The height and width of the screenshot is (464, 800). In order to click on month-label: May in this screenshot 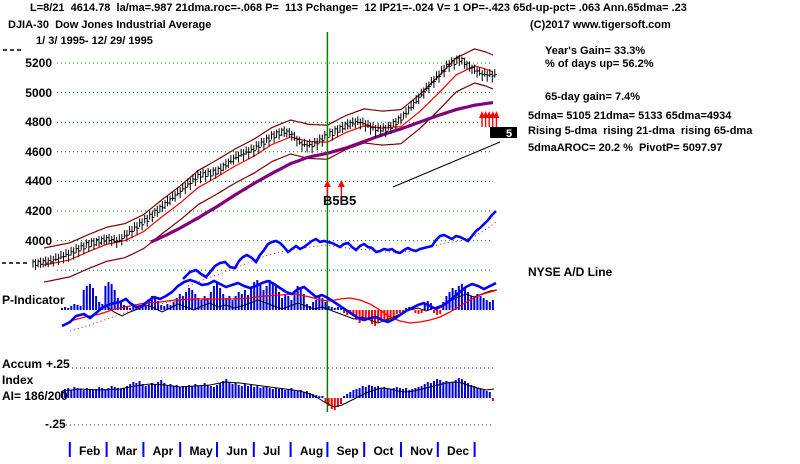, I will do `click(201, 451)`.